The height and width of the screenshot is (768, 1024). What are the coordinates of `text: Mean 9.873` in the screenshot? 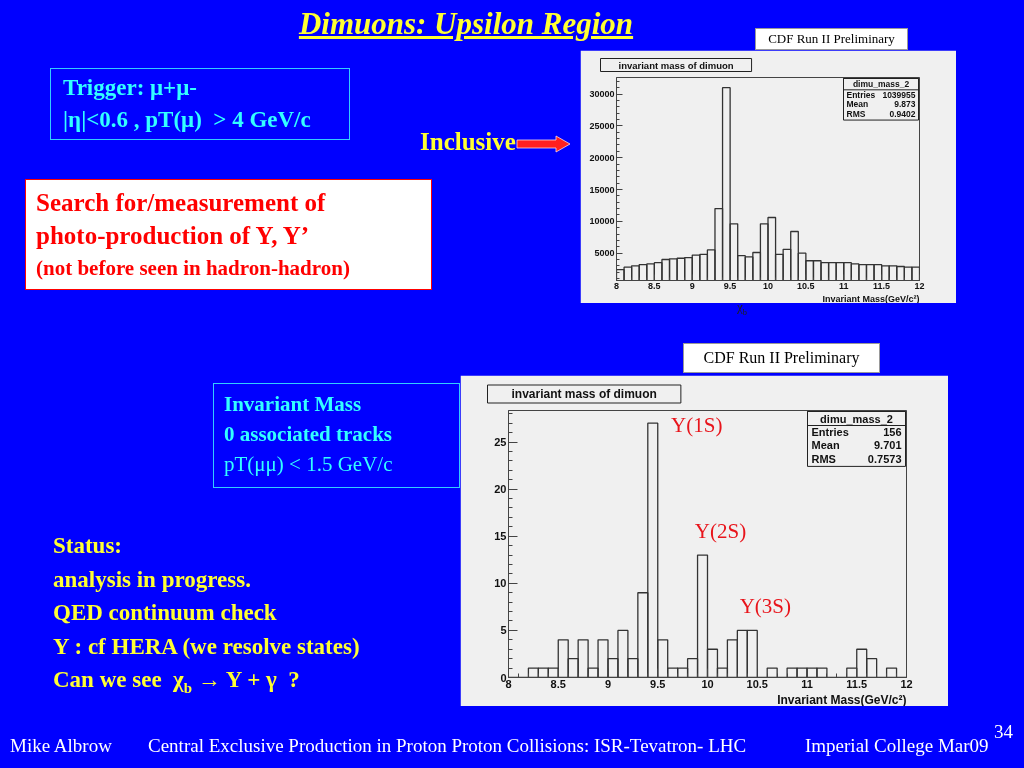 It's located at (881, 104).